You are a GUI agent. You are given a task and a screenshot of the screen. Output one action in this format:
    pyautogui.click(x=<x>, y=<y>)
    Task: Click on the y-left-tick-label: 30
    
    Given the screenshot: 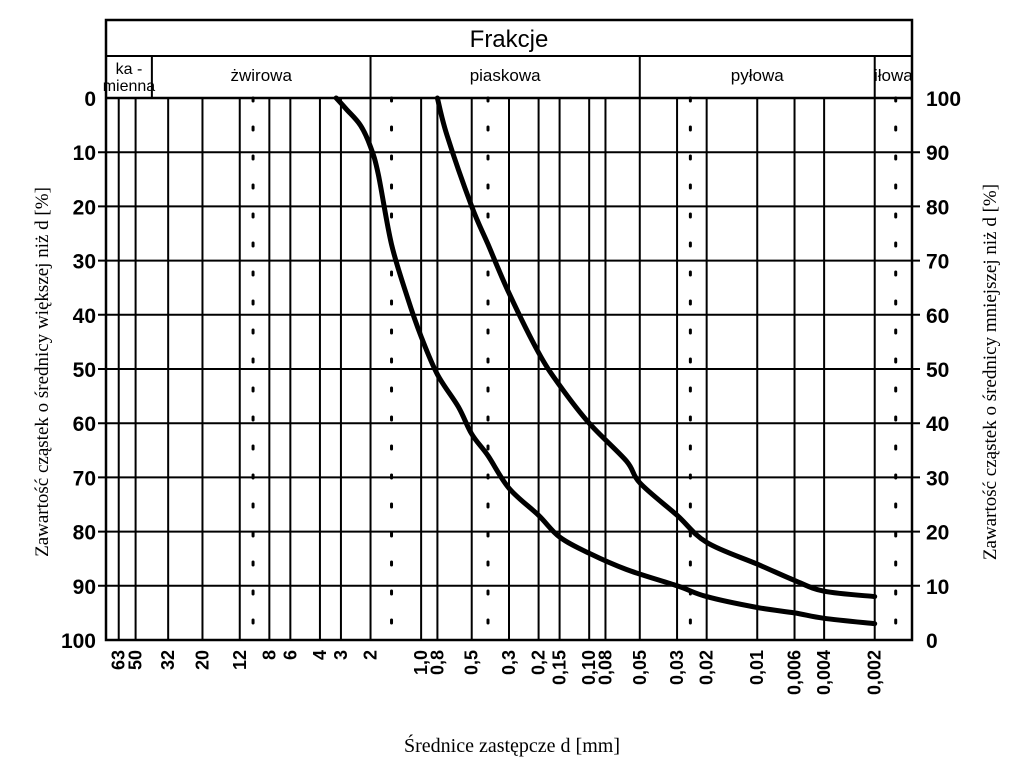 What is the action you would take?
    pyautogui.click(x=84, y=262)
    